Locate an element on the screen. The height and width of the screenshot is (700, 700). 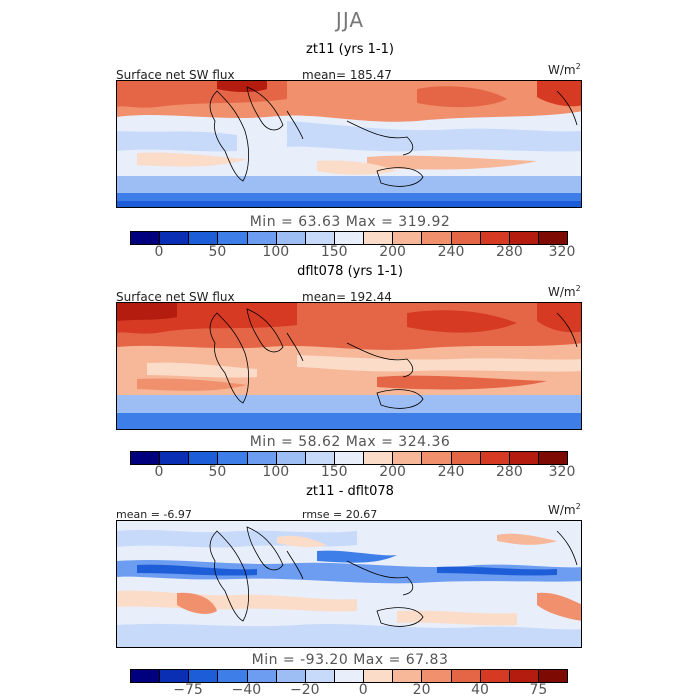
map-panel-zt11 is located at coordinates (349, 144).